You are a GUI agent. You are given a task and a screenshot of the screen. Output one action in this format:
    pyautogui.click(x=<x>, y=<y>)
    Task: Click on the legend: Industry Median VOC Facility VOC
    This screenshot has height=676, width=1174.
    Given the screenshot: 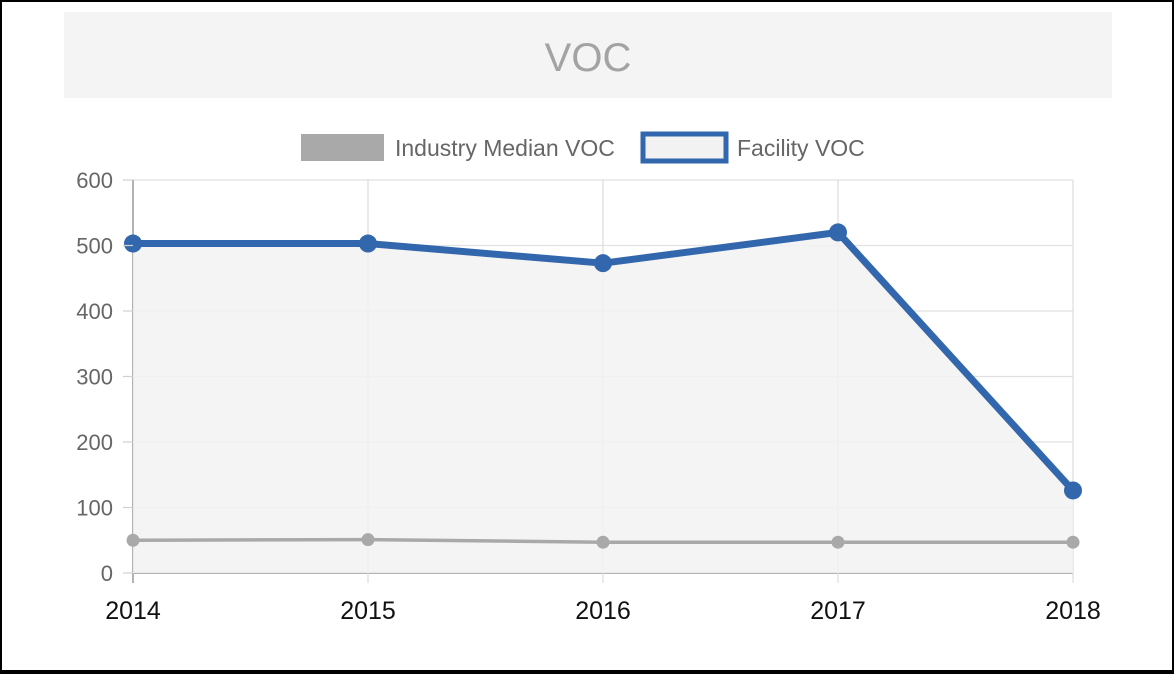 What is the action you would take?
    pyautogui.click(x=583, y=147)
    